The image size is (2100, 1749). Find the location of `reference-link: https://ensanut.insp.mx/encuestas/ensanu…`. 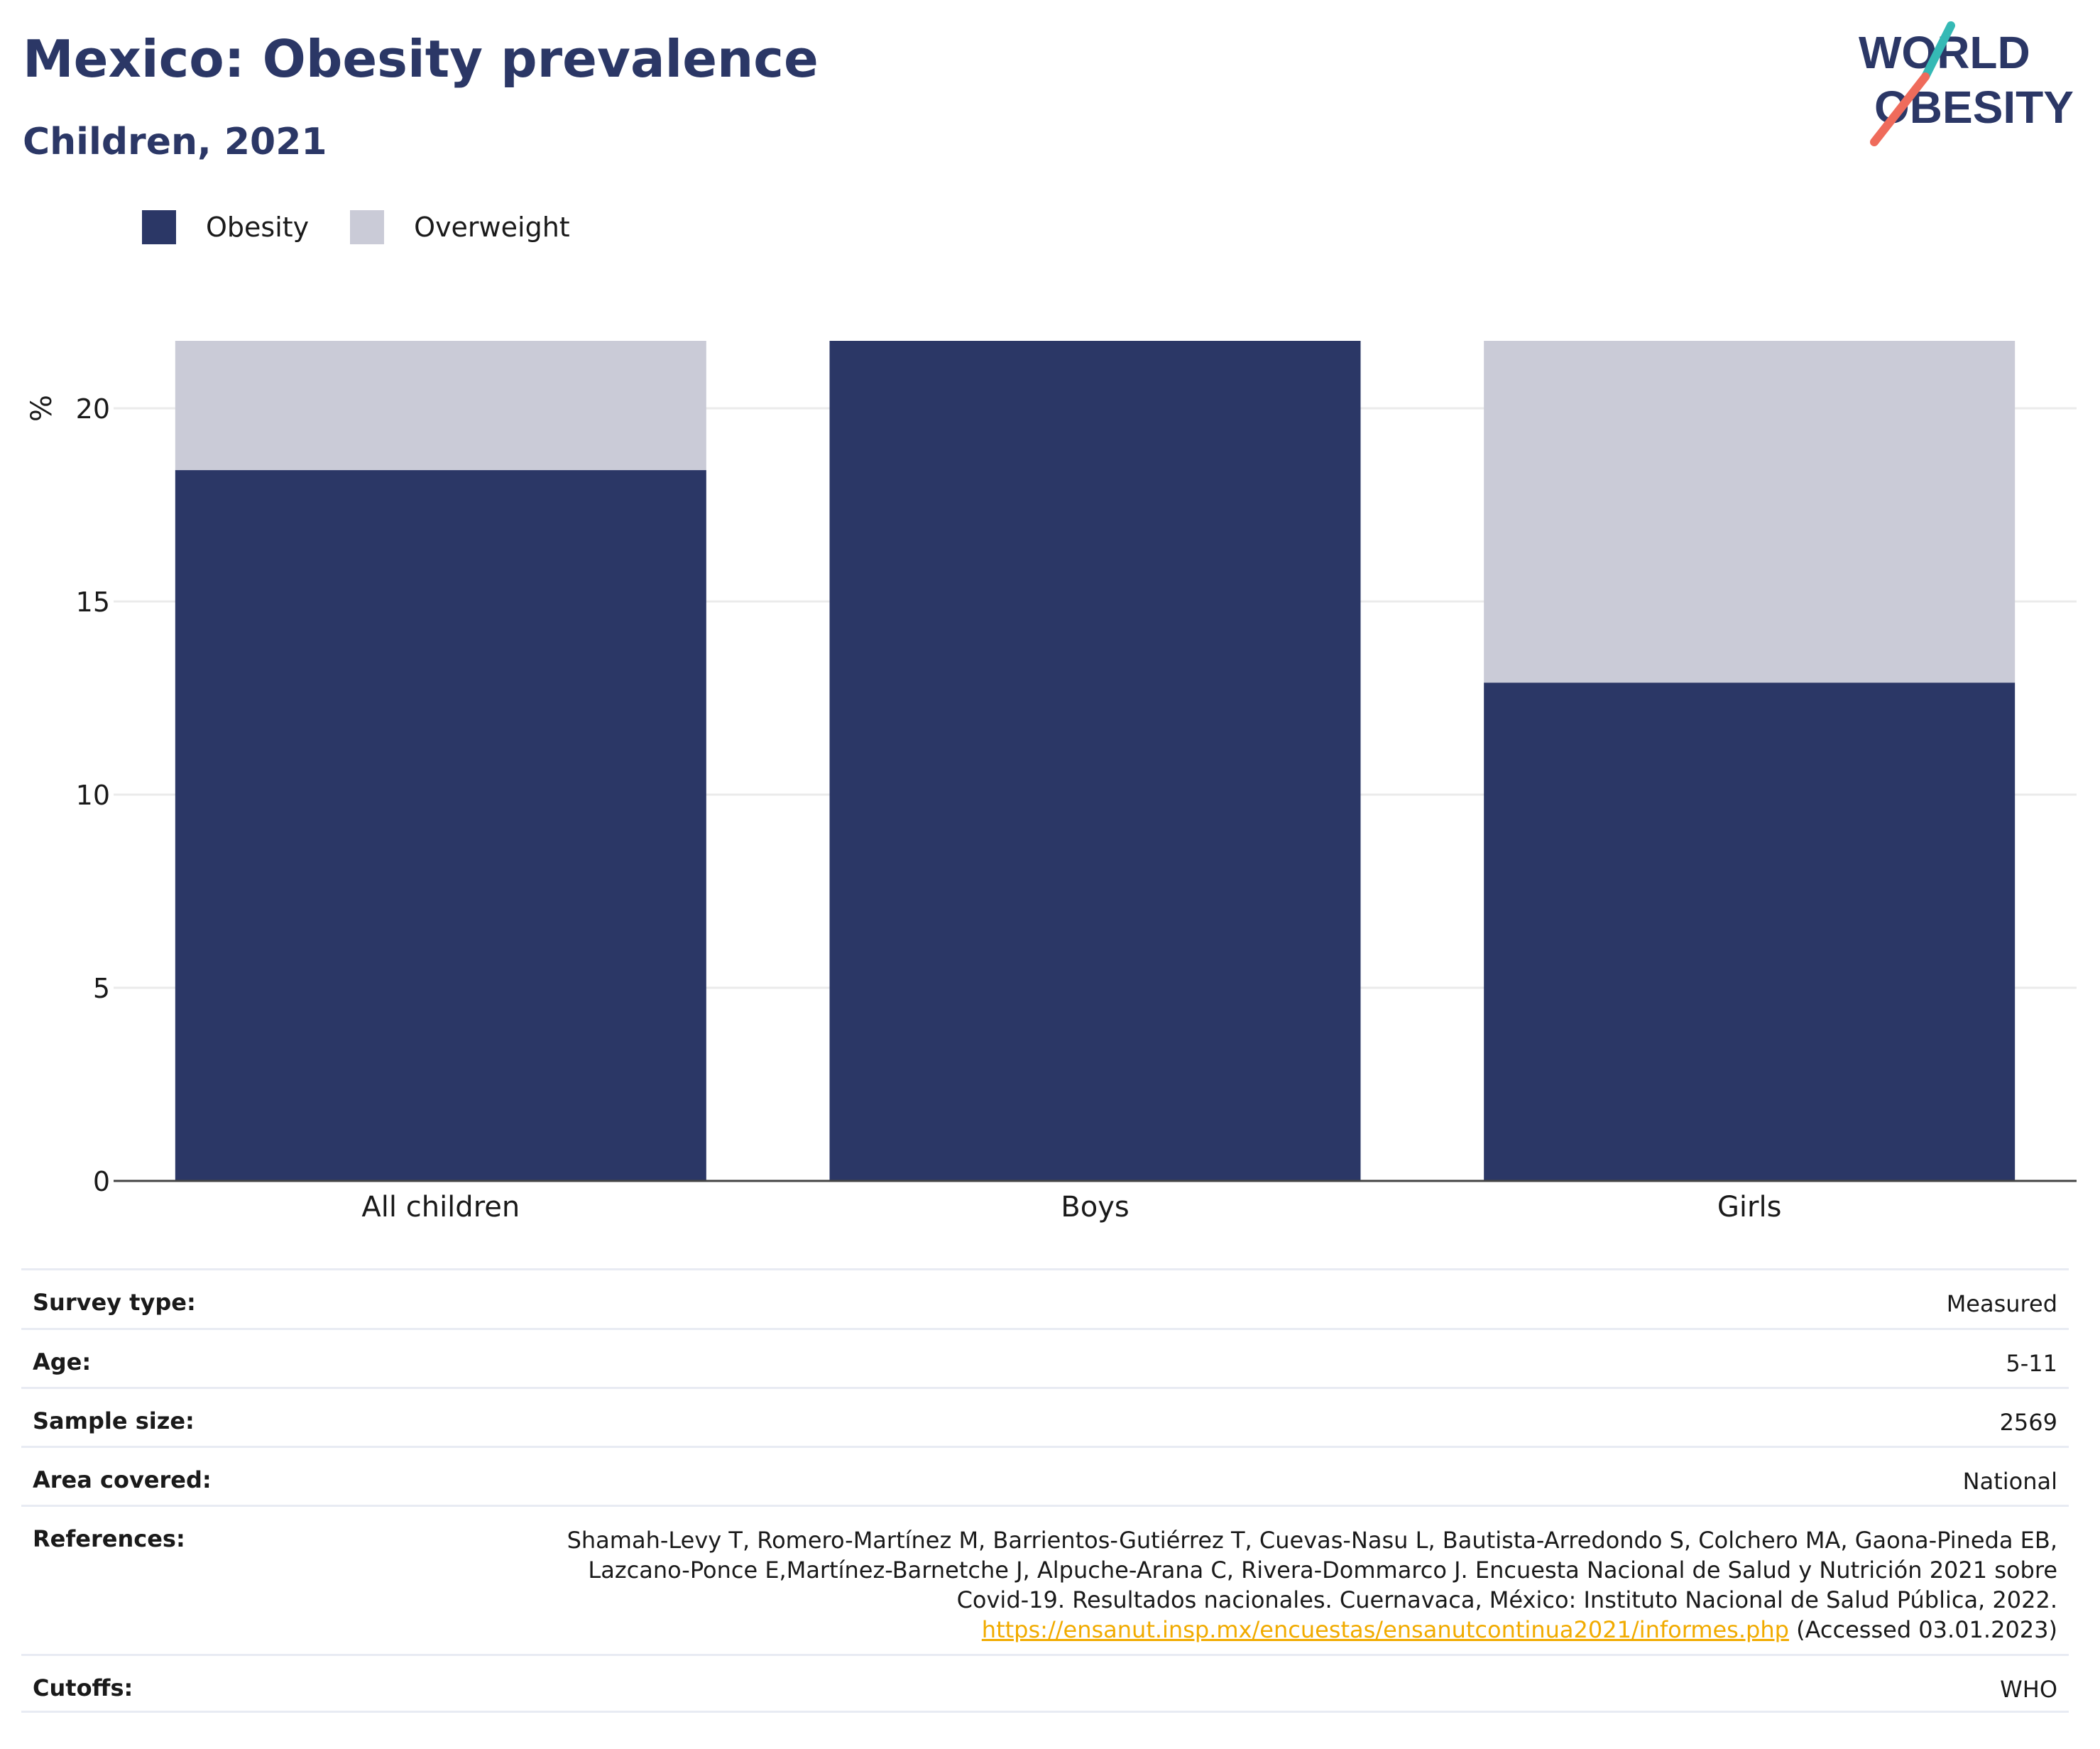

reference-link: https://ensanut.insp.mx/encuestas/ensanu… is located at coordinates (1385, 1629).